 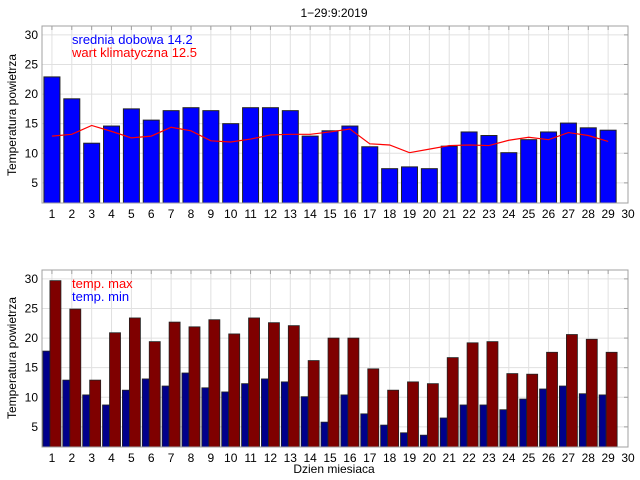 What do you see at coordinates (32, 368) in the screenshot?
I see `y-tick-label: 15` at bounding box center [32, 368].